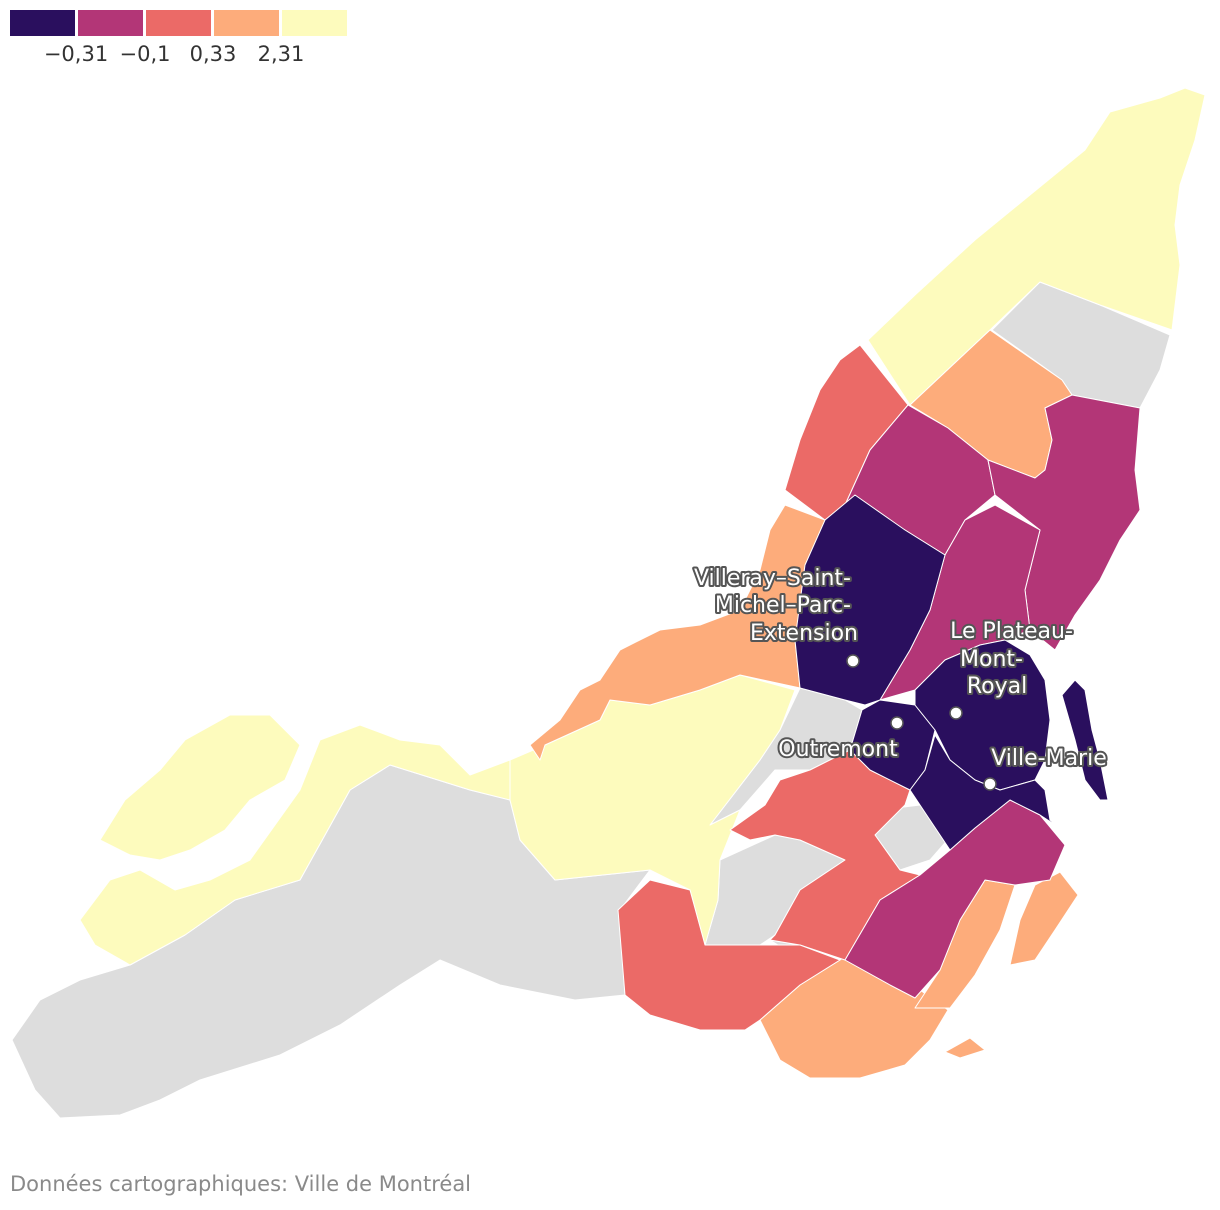 The width and height of the screenshot is (1220, 1210). What do you see at coordinates (281, 54) in the screenshot?
I see `legend-tick-3: 2,31` at bounding box center [281, 54].